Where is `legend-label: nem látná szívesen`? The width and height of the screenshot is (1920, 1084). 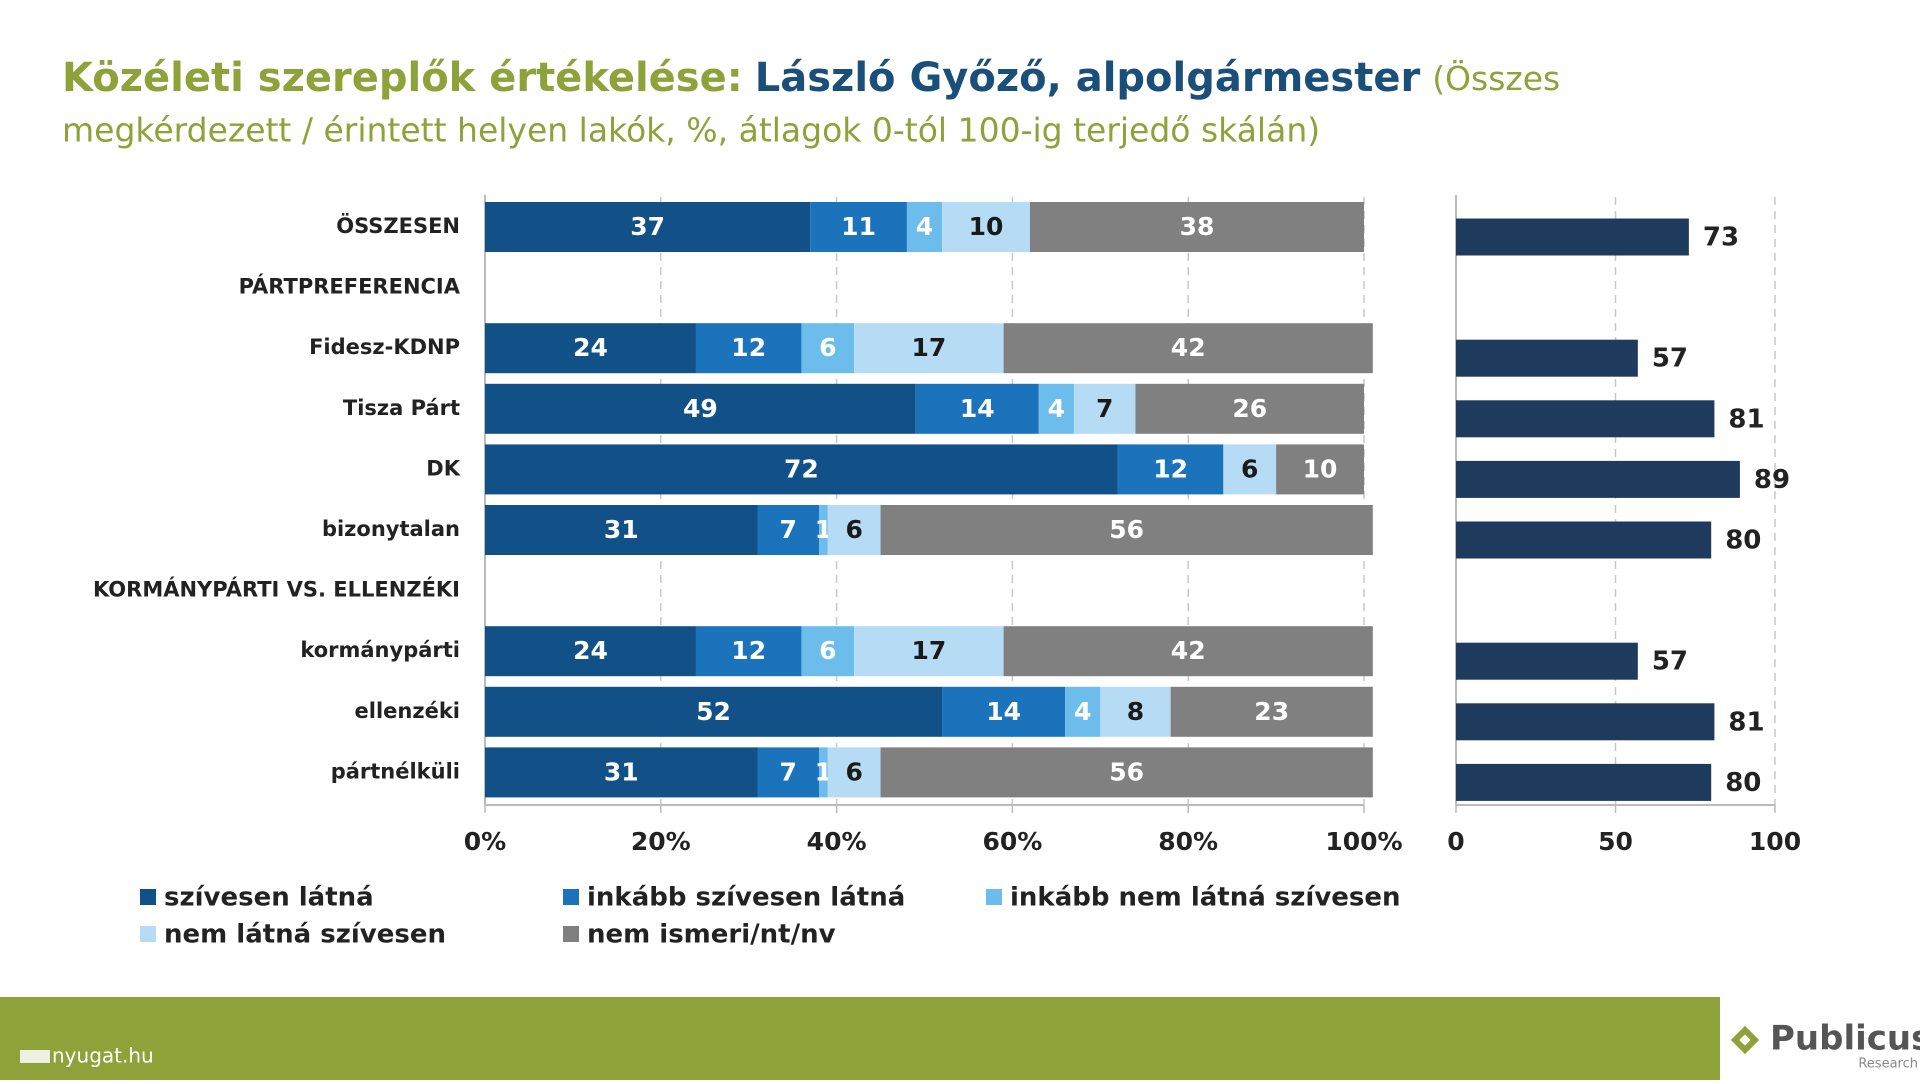 legend-label: nem látná szívesen is located at coordinates (305, 935).